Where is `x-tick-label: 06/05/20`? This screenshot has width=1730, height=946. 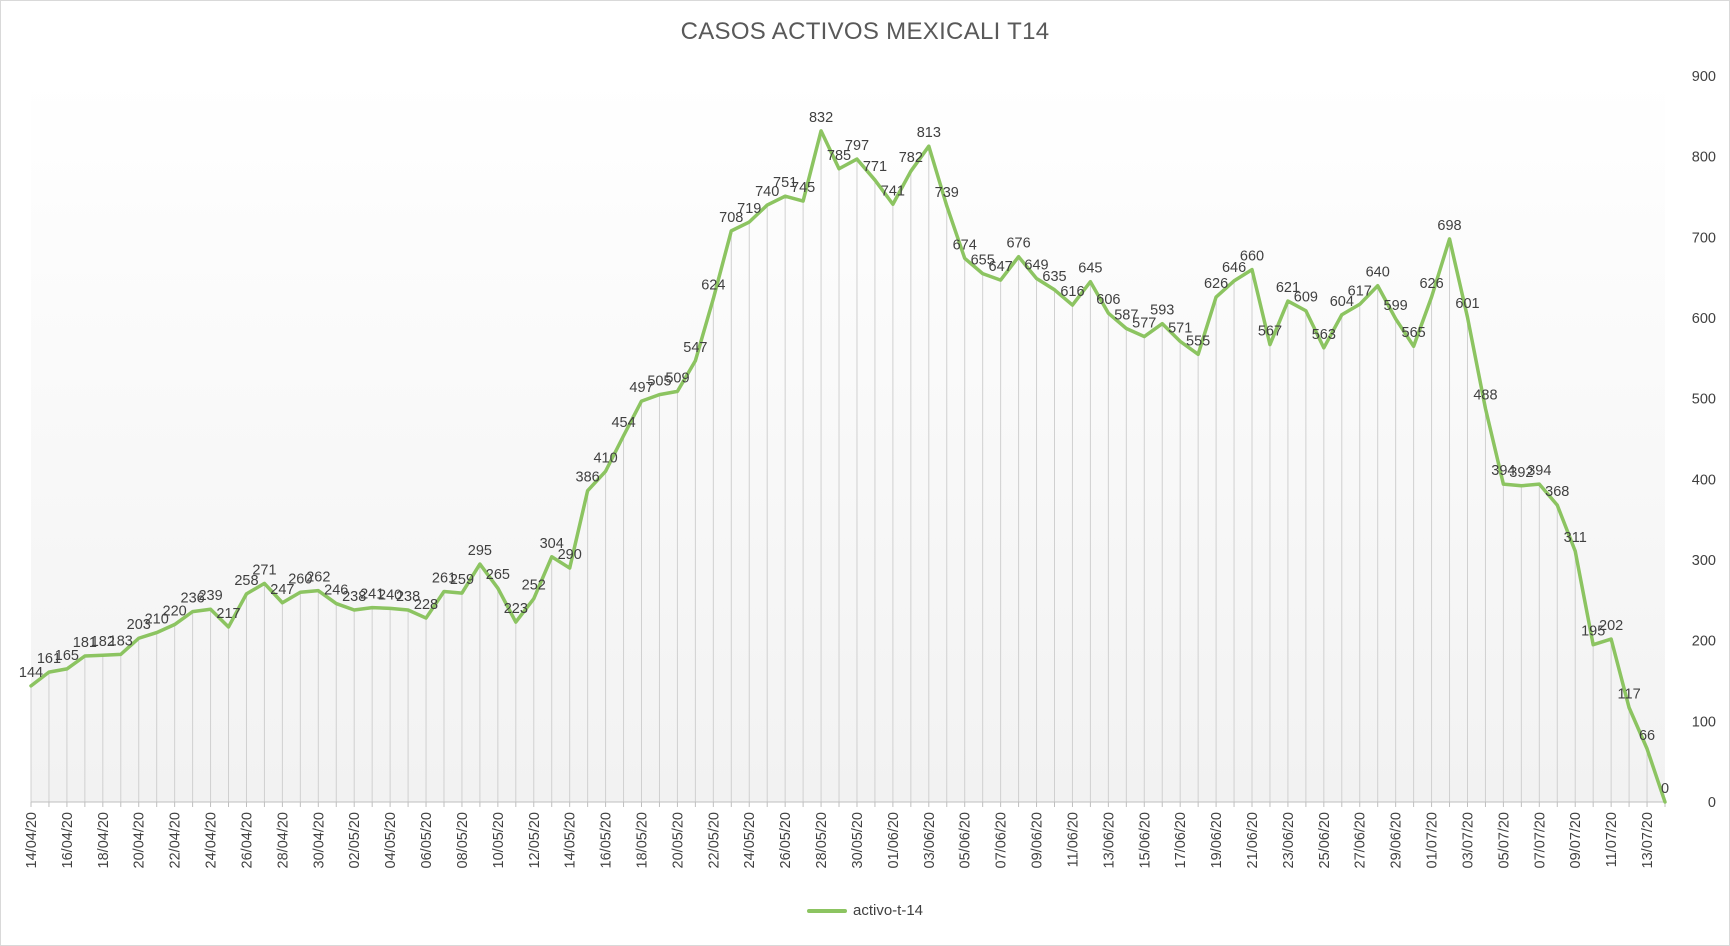 x-tick-label: 06/05/20 is located at coordinates (427, 840).